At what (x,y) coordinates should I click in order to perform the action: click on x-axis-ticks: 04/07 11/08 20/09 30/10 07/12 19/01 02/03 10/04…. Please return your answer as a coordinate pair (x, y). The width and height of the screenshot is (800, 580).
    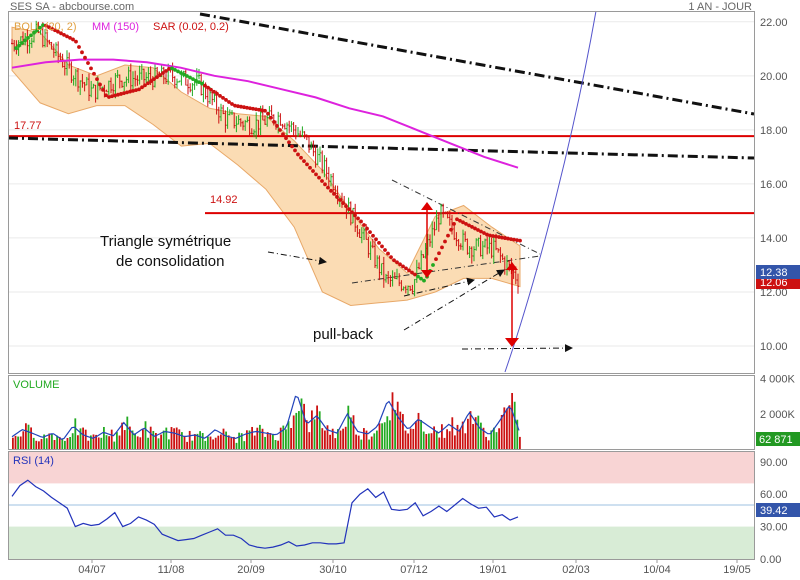
    Looking at the image, I should click on (414, 567).